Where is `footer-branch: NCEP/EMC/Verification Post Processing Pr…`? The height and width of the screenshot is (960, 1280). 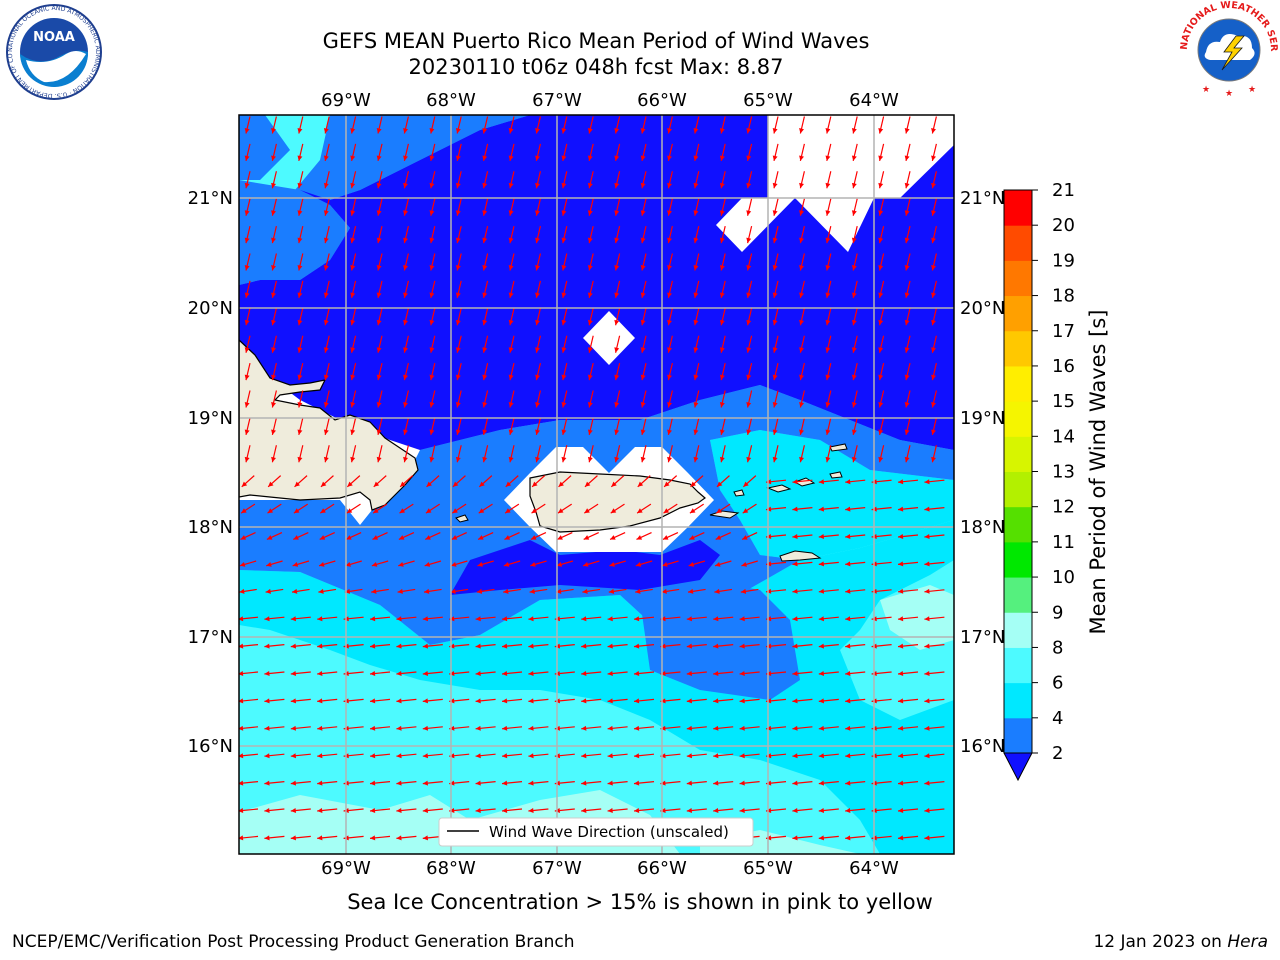
footer-branch: NCEP/EMC/Verification Post Processing Pr… is located at coordinates (293, 942).